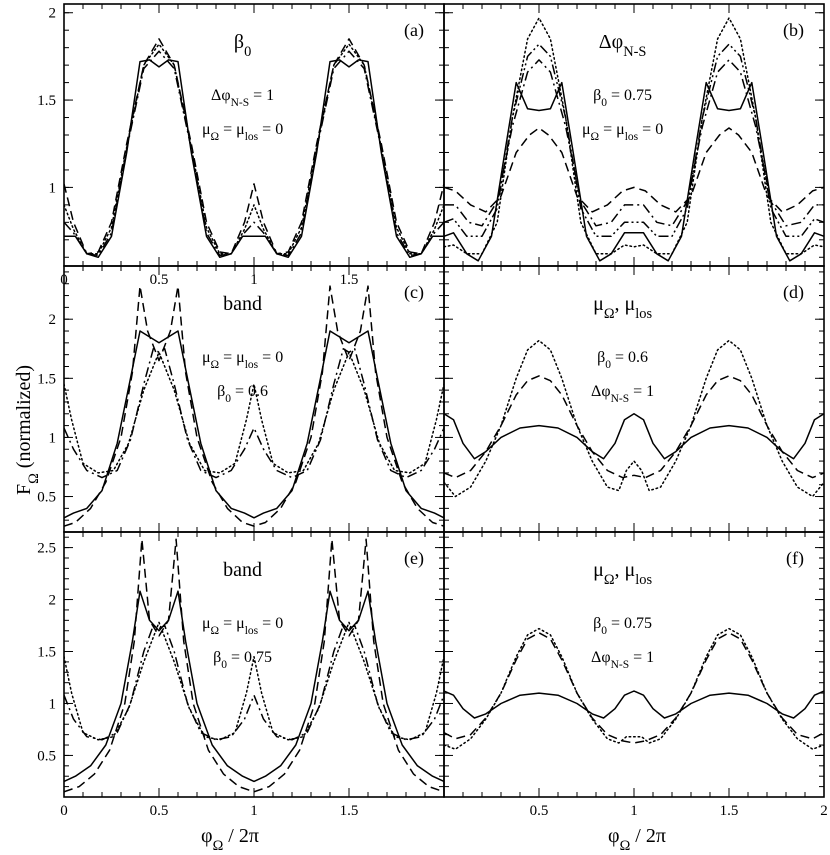 The height and width of the screenshot is (855, 830). I want to click on panel-d-curves, so click(634, 418).